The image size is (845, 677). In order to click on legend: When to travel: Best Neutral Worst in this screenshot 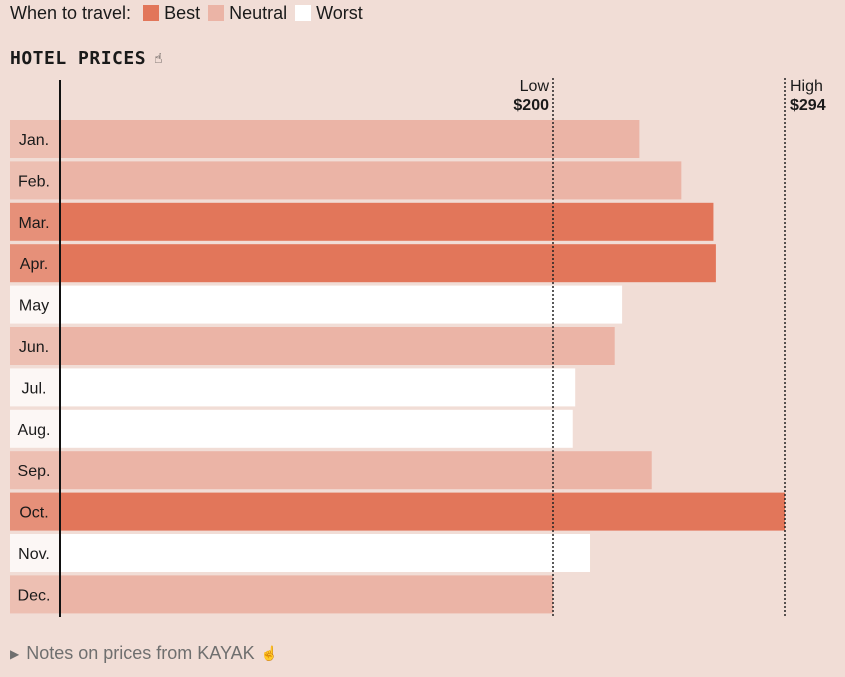, I will do `click(190, 13)`.